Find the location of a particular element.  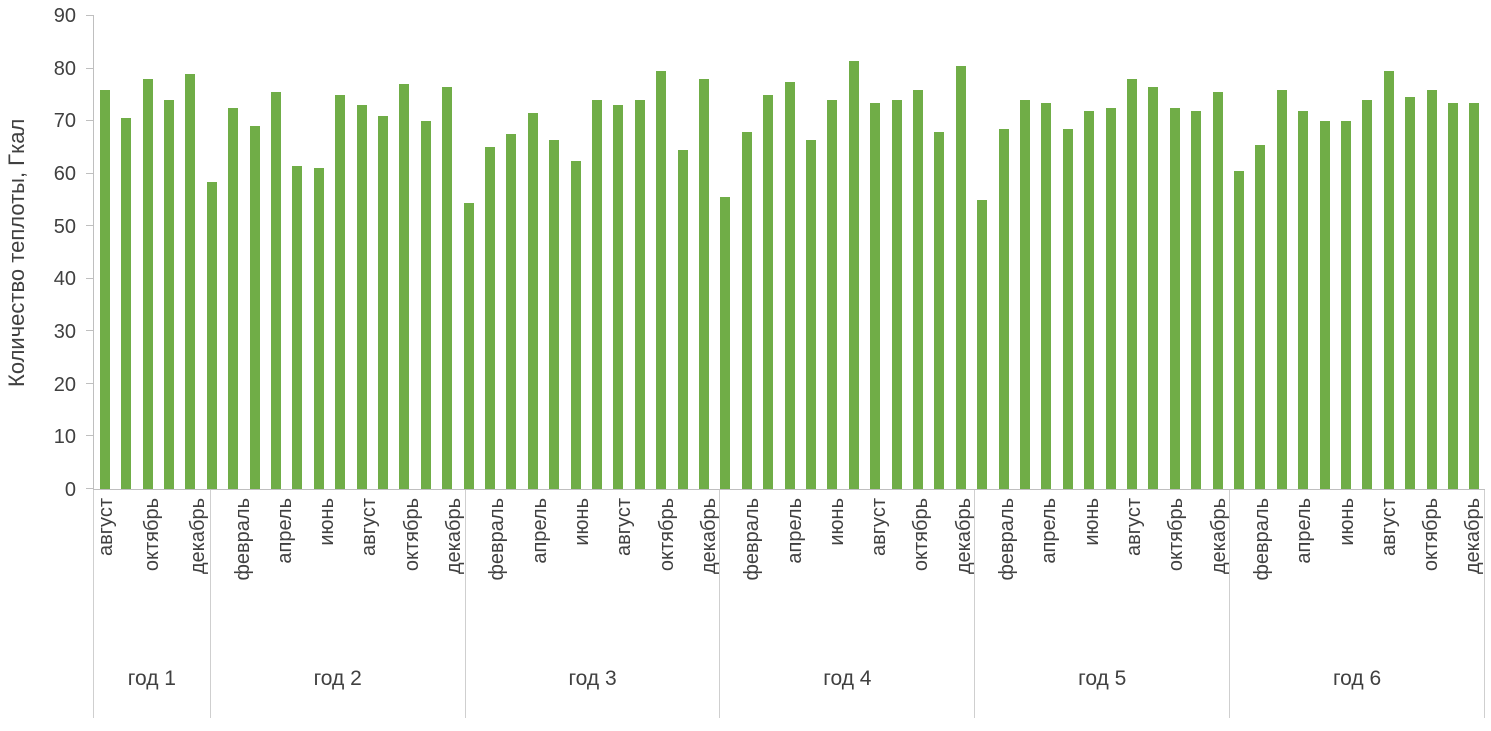

x-tick-label: апрель is located at coordinates (285, 531).